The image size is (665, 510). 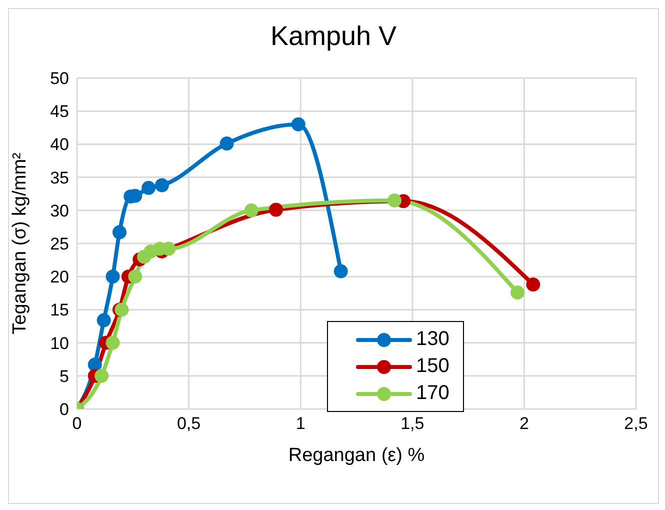 I want to click on y-tick-label: 5, so click(x=64, y=376).